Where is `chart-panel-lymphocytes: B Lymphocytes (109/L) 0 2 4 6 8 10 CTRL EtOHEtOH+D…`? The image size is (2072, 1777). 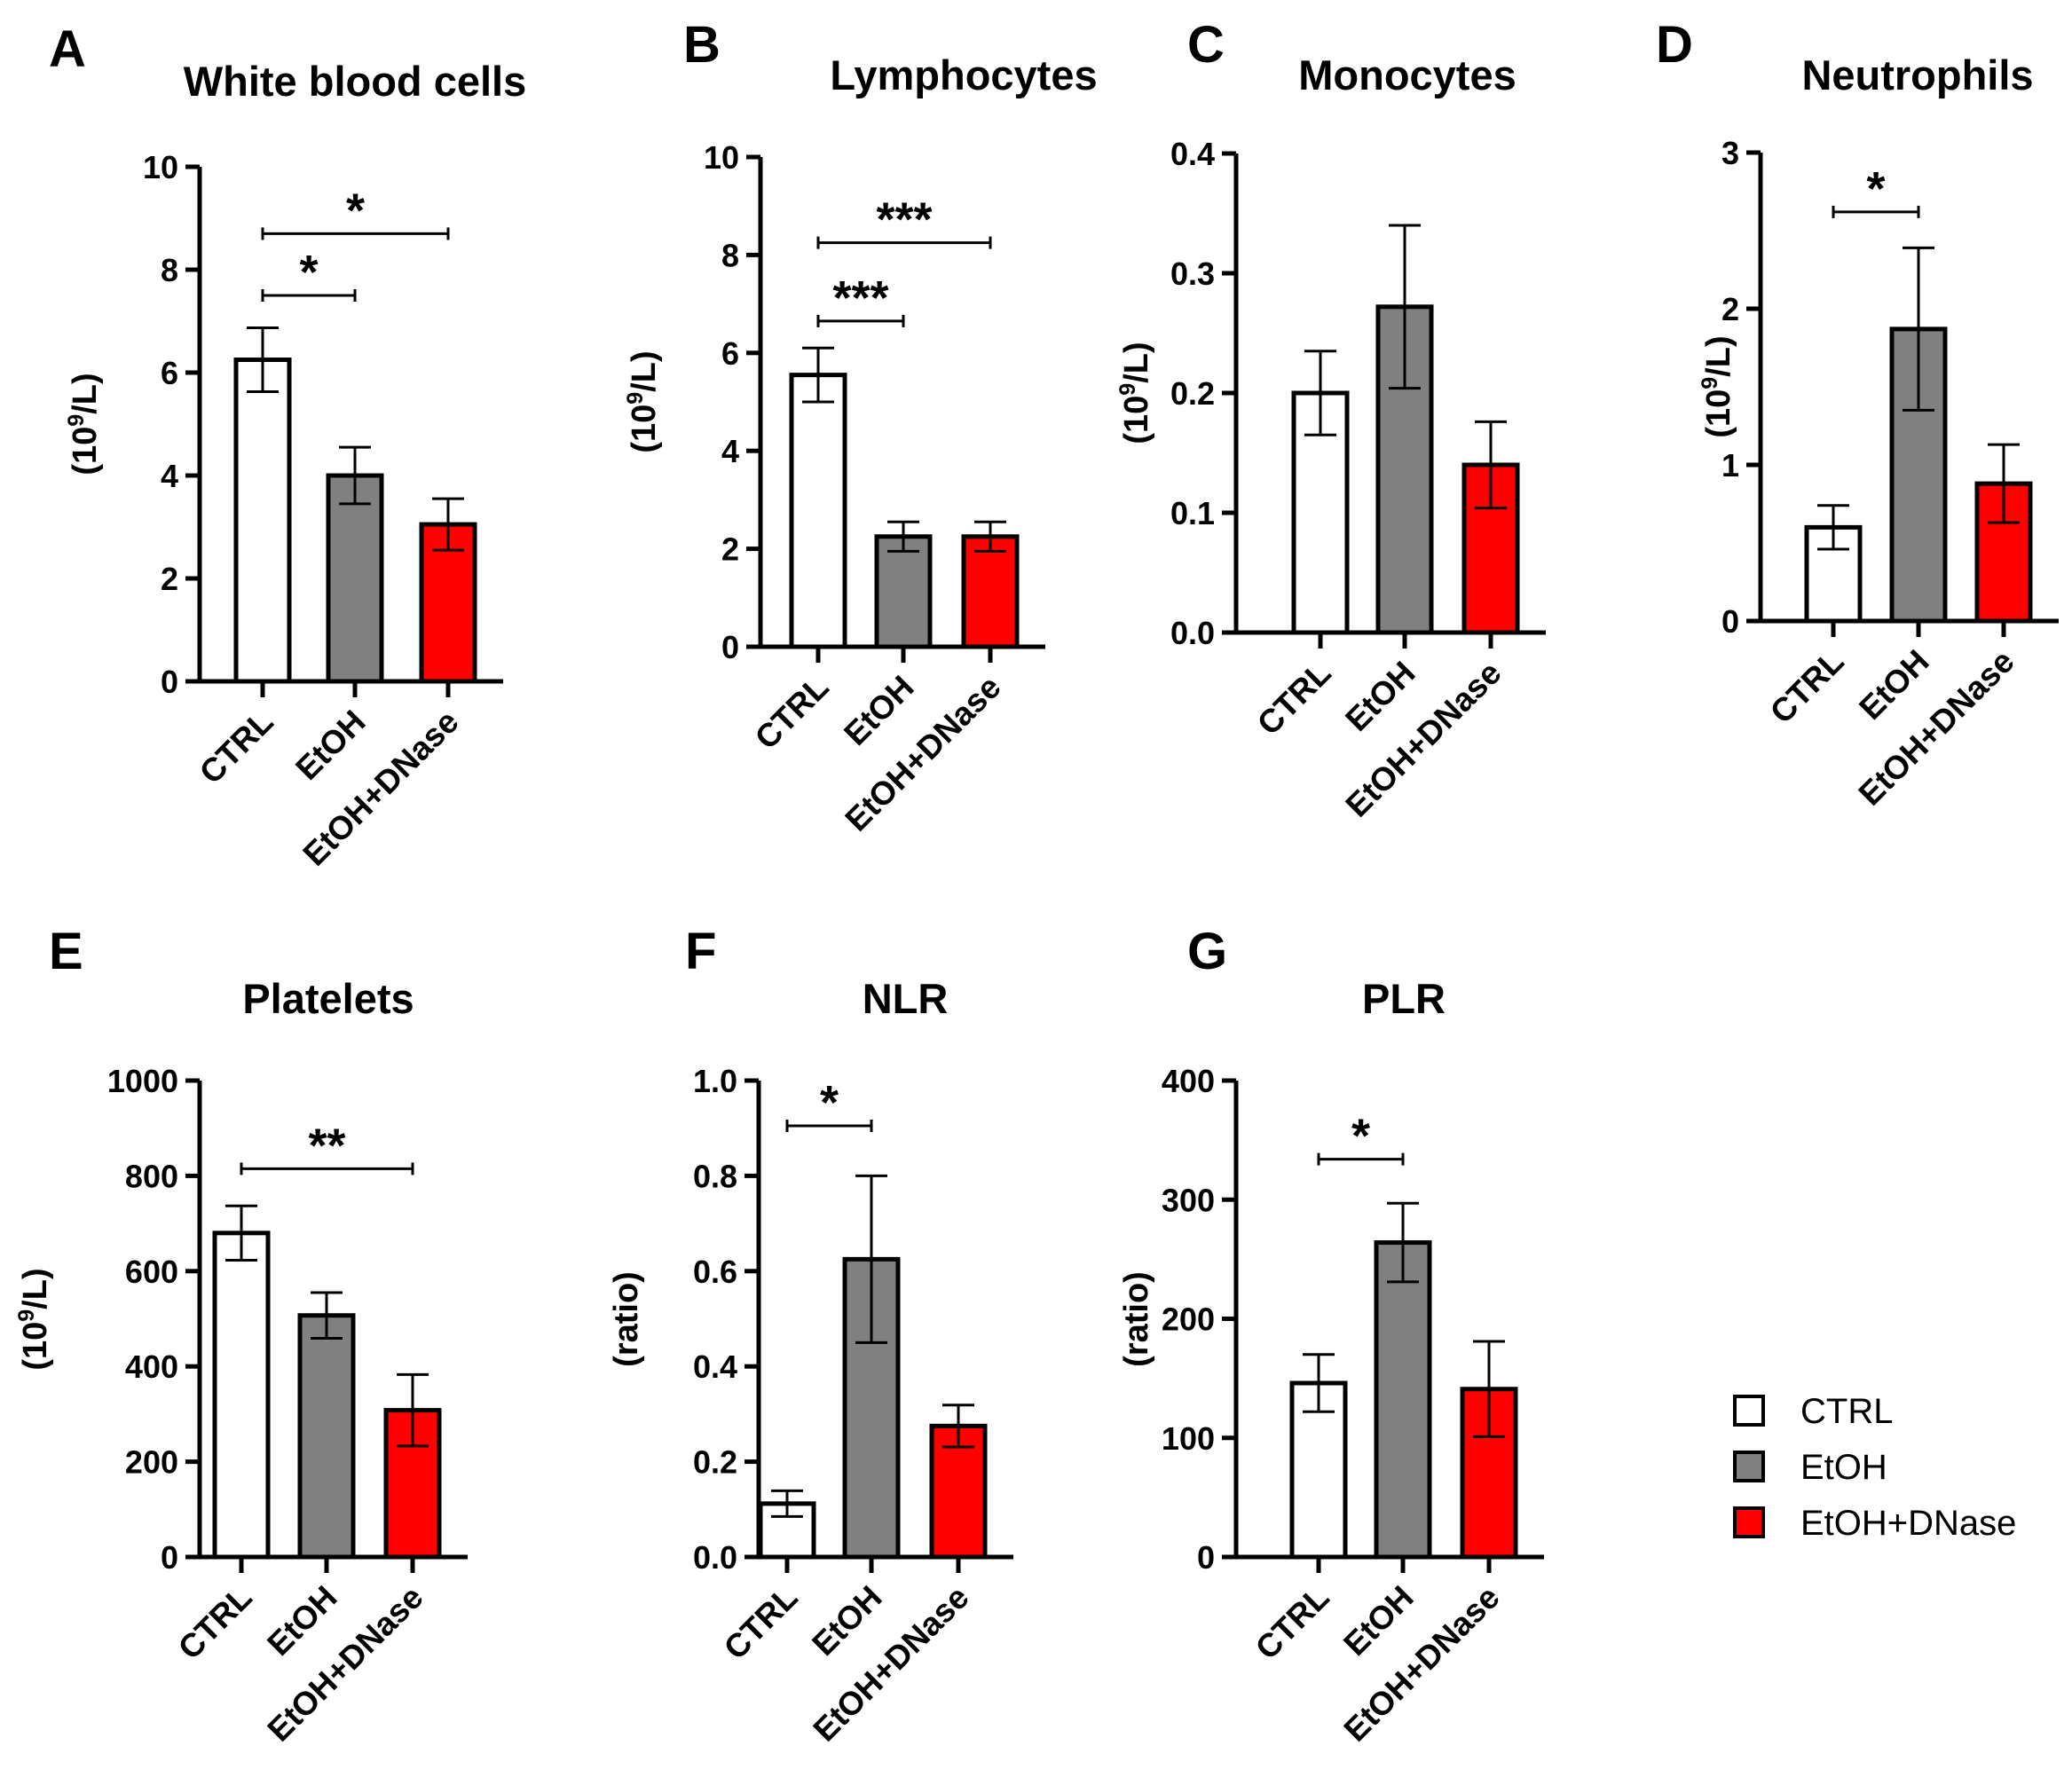
chart-panel-lymphocytes: B Lymphocytes (109/L) 0 2 4 6 8 10 CTRL EtOHEtOH+D… is located at coordinates (861, 427).